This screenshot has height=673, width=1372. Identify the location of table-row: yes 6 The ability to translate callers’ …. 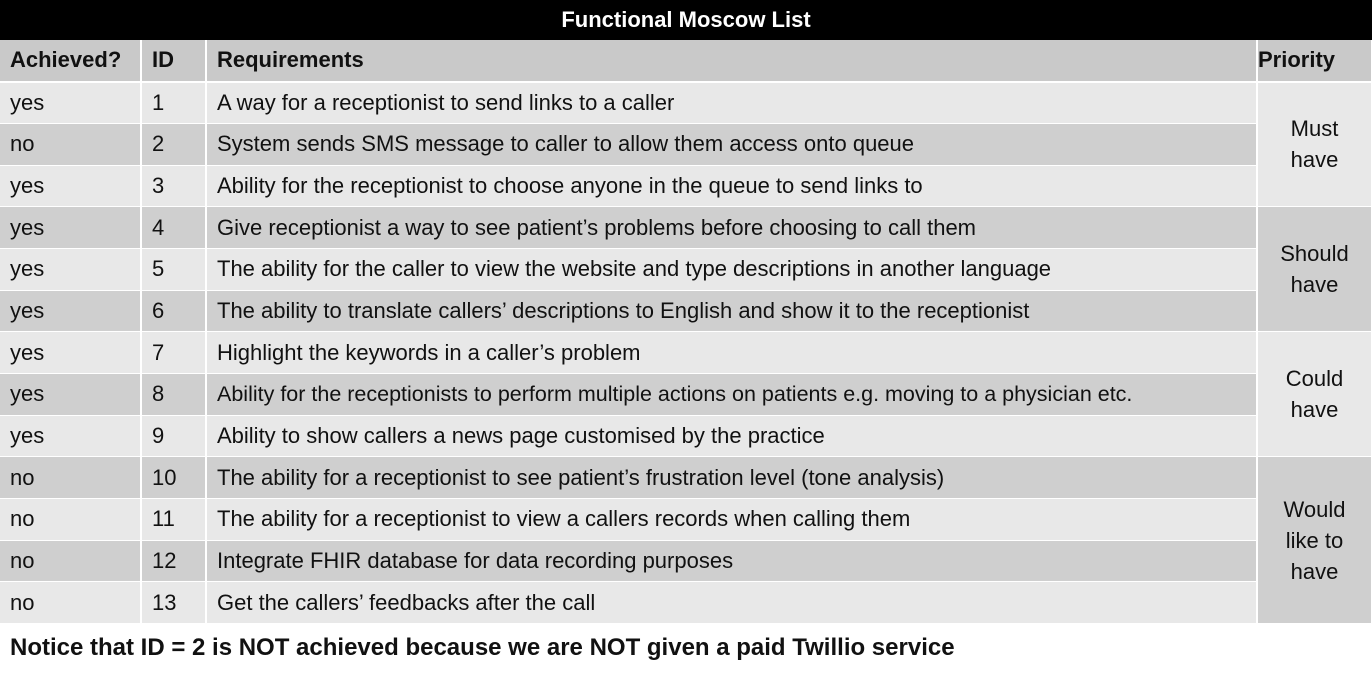
(686, 311).